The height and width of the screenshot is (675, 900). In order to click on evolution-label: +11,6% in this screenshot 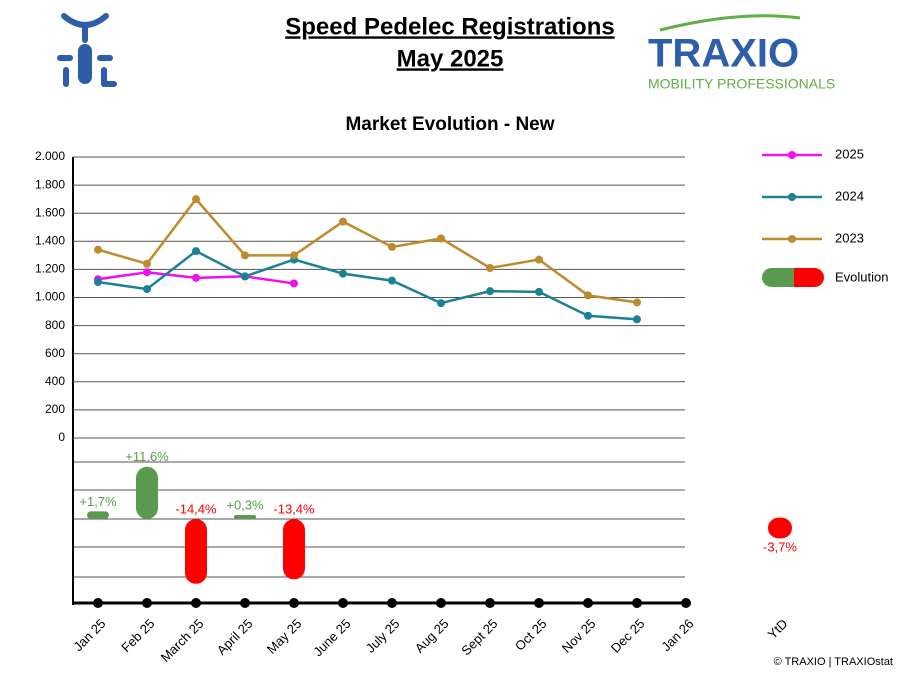, I will do `click(147, 456)`.